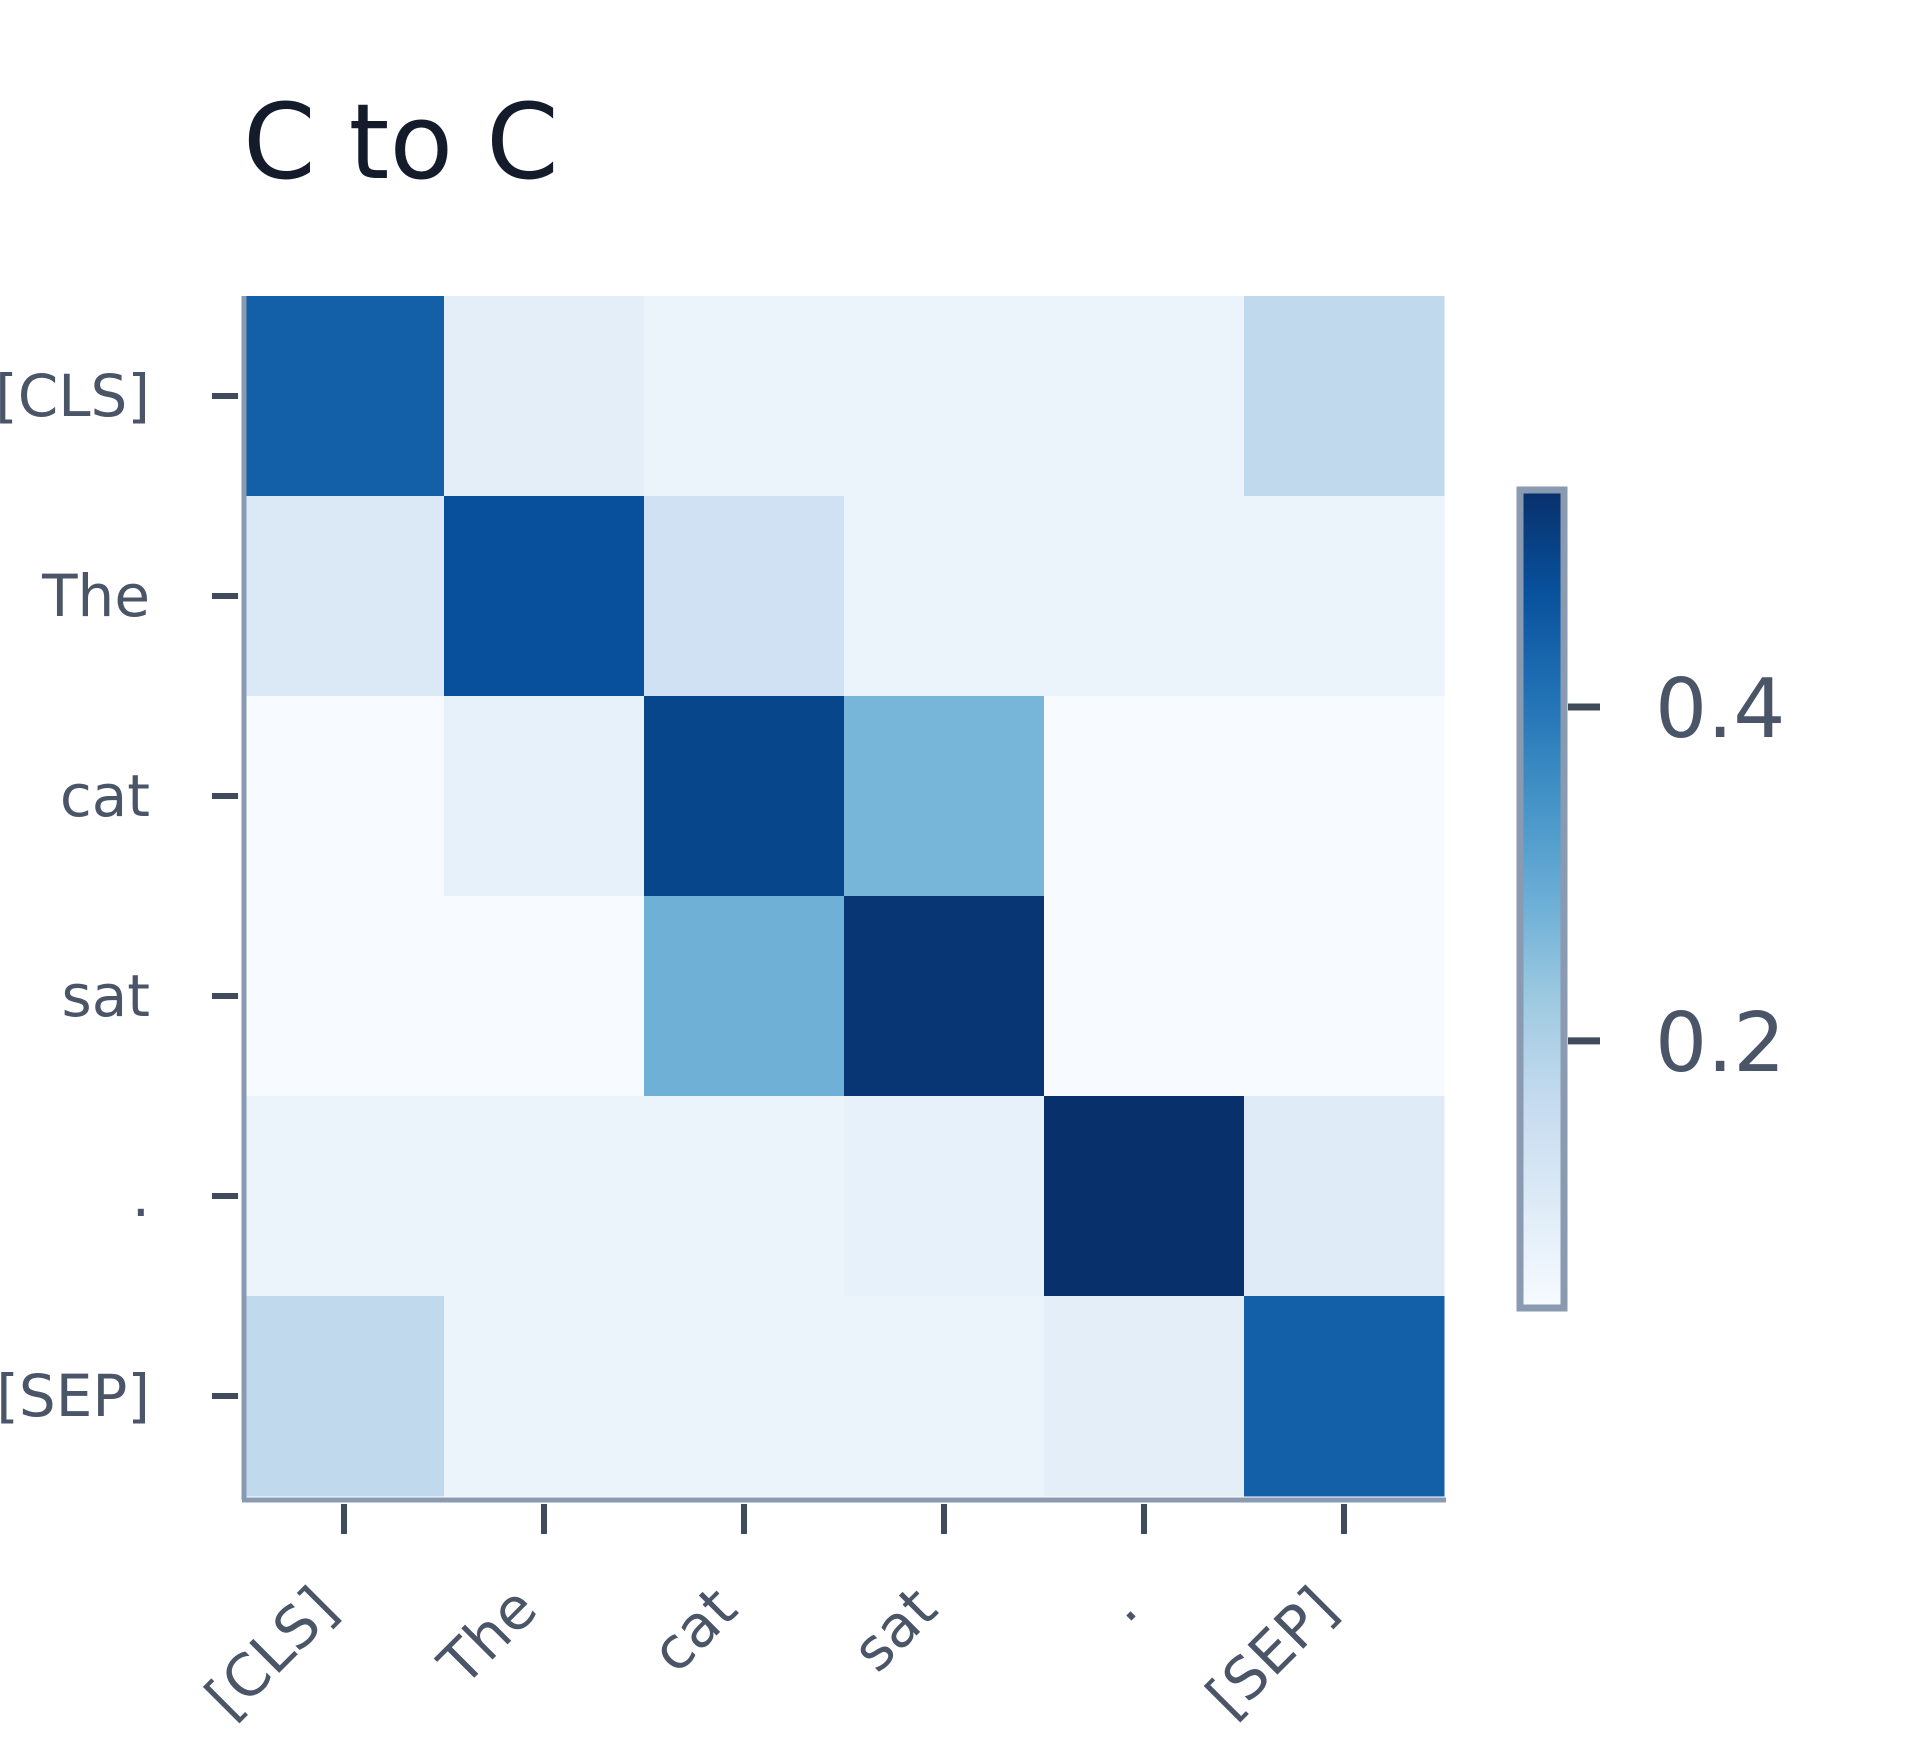 Image resolution: width=1920 pixels, height=1760 pixels. I want to click on y-tick-label: cat, so click(105, 796).